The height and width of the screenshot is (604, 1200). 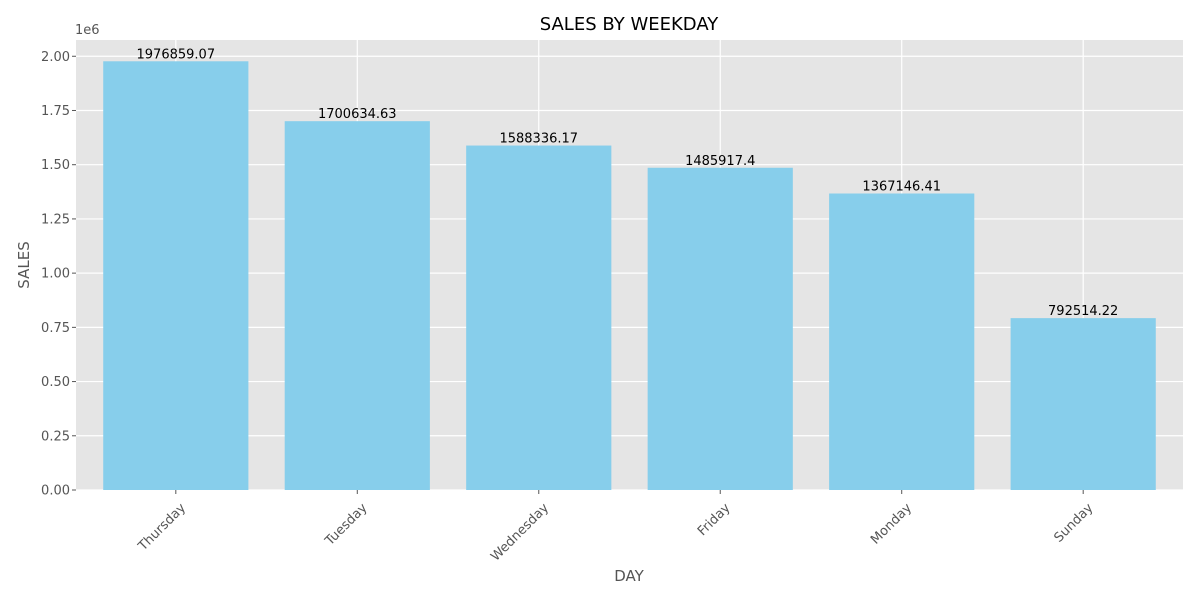 What do you see at coordinates (902, 341) in the screenshot?
I see `bar-monday` at bounding box center [902, 341].